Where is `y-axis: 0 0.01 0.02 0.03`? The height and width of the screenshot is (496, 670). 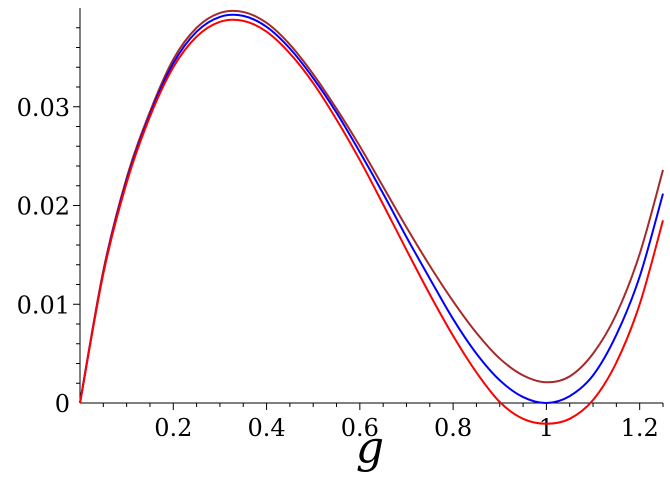
y-axis: 0 0.01 0.02 0.03 is located at coordinates (49, 213).